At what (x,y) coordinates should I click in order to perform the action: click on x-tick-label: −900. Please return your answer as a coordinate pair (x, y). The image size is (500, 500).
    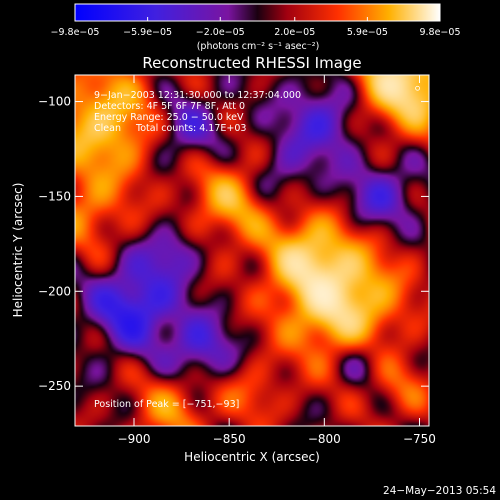
    Looking at the image, I should click on (134, 439).